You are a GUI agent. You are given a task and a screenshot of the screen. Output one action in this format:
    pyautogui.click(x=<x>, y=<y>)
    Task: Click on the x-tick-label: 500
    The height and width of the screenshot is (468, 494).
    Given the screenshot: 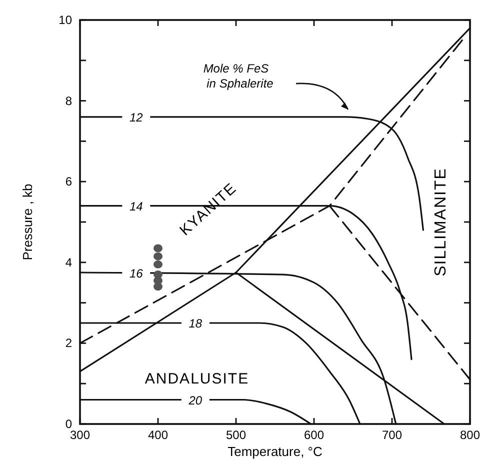 What is the action you would take?
    pyautogui.click(x=236, y=435)
    